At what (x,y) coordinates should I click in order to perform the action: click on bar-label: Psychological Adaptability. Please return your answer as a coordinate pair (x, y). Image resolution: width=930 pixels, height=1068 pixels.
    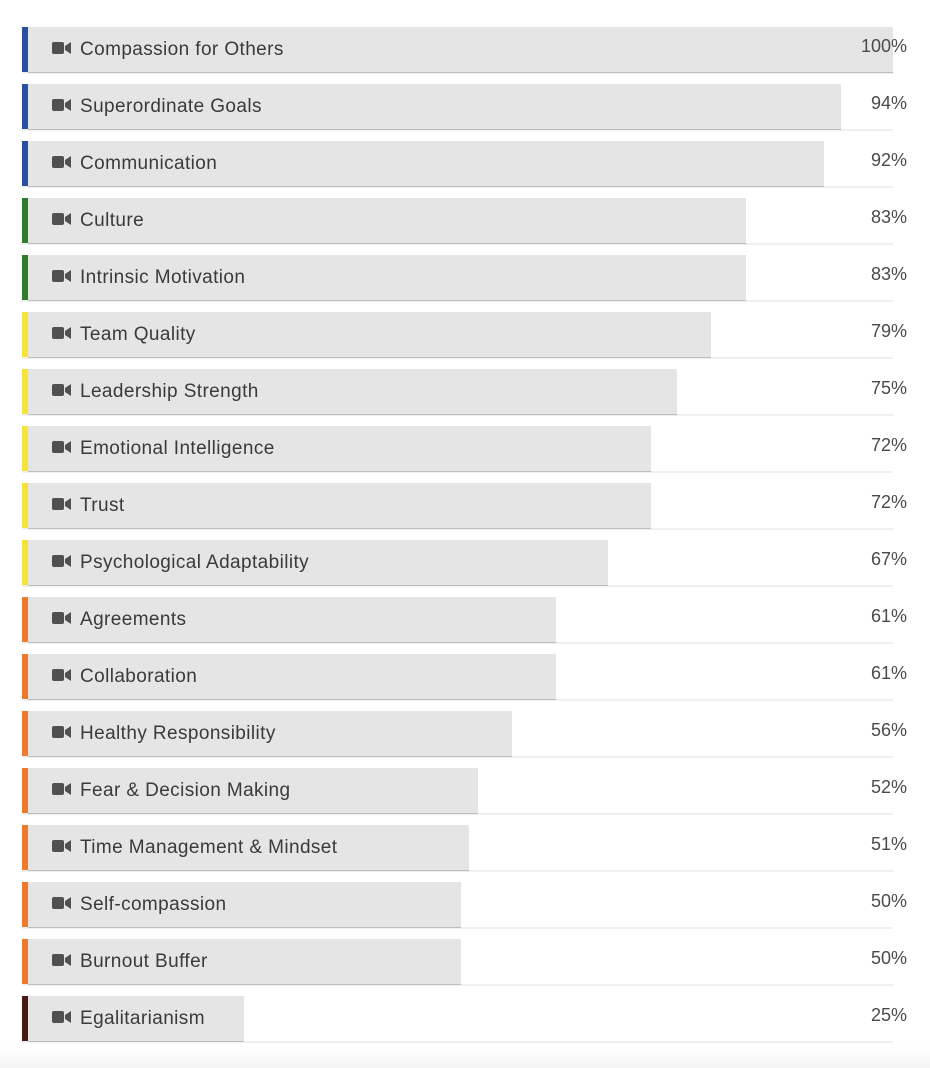
    Looking at the image, I should click on (195, 562).